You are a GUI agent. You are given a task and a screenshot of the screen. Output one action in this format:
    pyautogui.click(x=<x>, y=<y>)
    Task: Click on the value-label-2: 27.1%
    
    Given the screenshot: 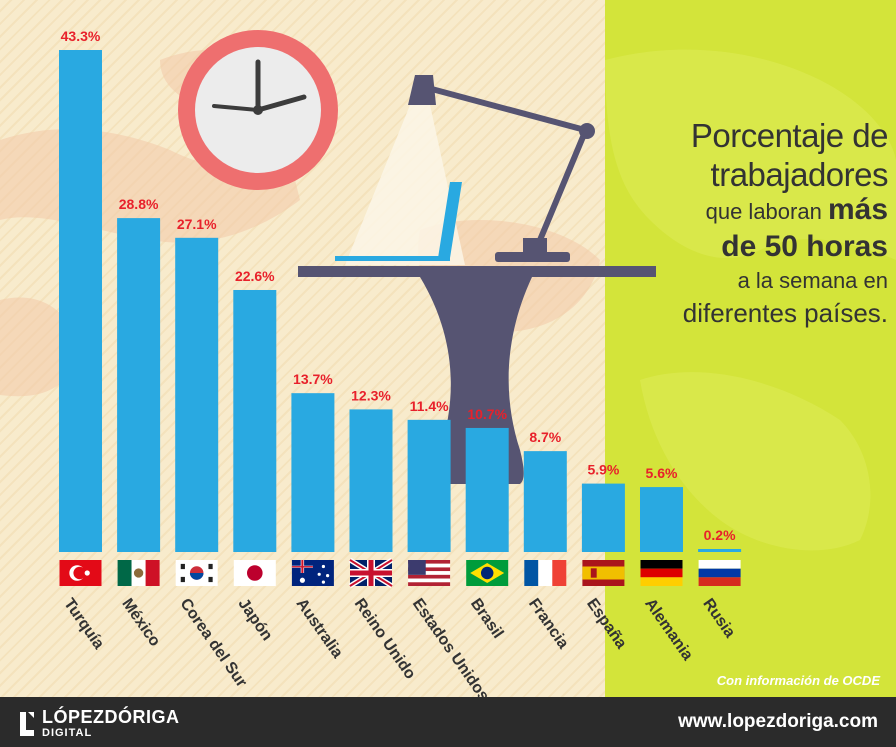 What is the action you would take?
    pyautogui.click(x=197, y=224)
    